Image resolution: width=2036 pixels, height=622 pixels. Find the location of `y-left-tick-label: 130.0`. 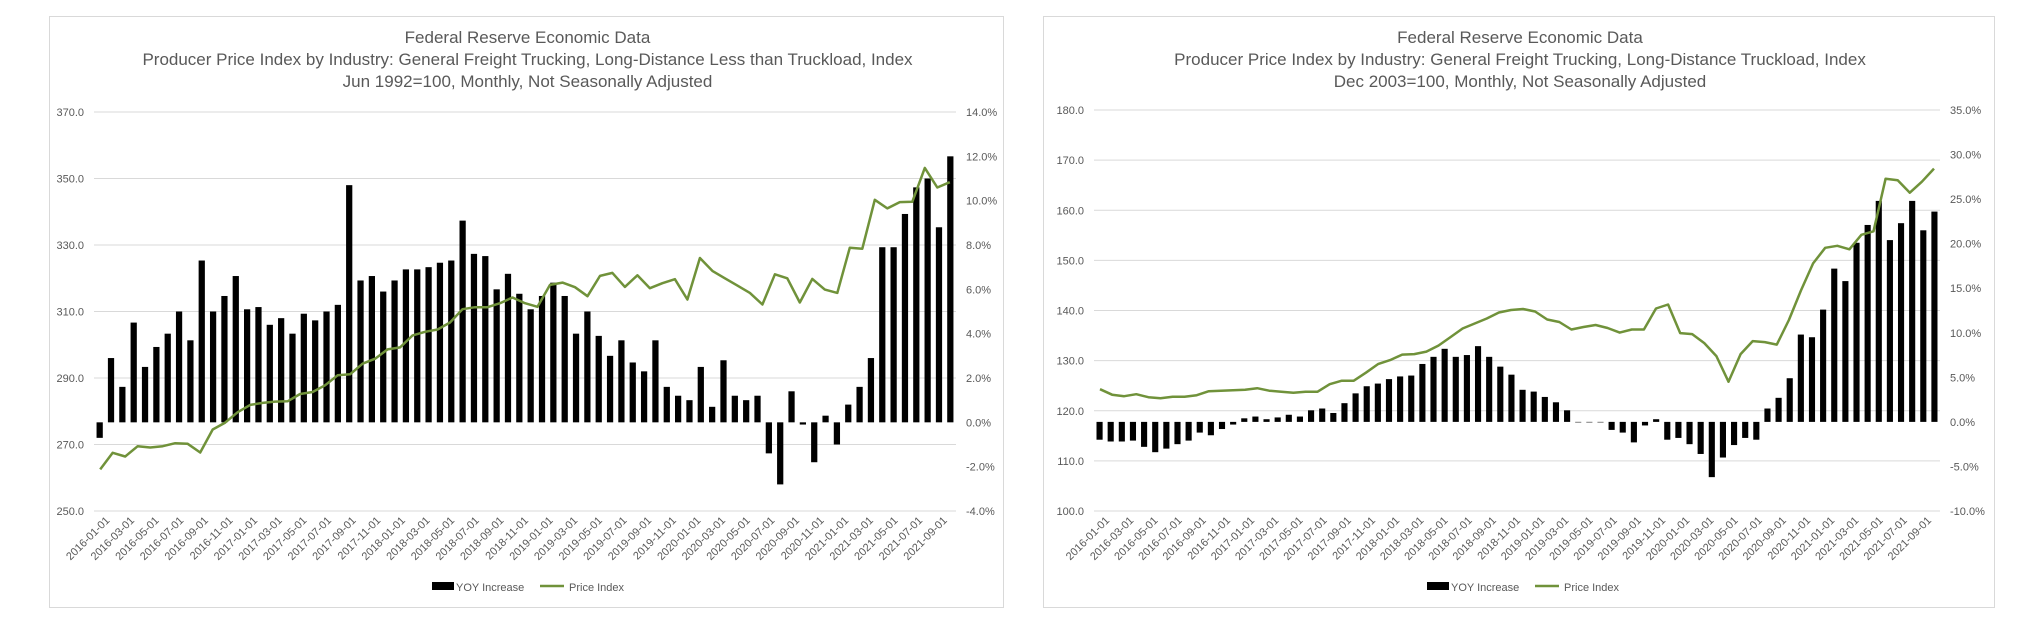

y-left-tick-label: 130.0 is located at coordinates (1070, 362).